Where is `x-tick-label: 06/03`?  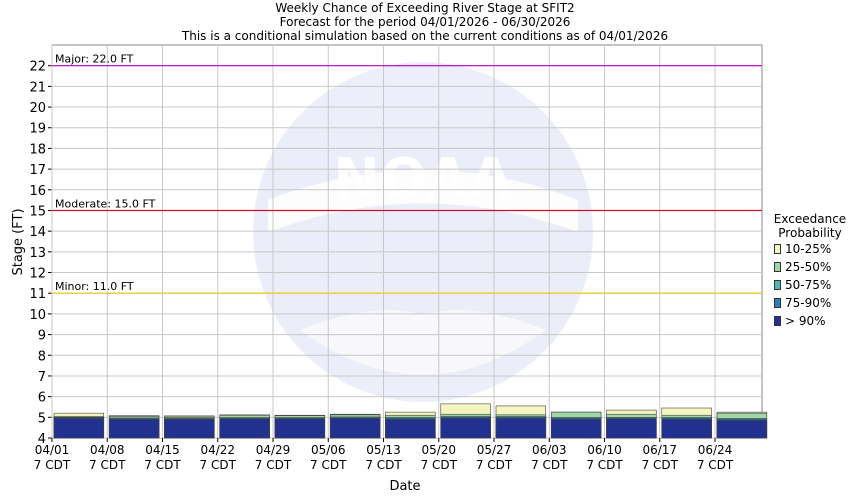
x-tick-label: 06/03 is located at coordinates (549, 450).